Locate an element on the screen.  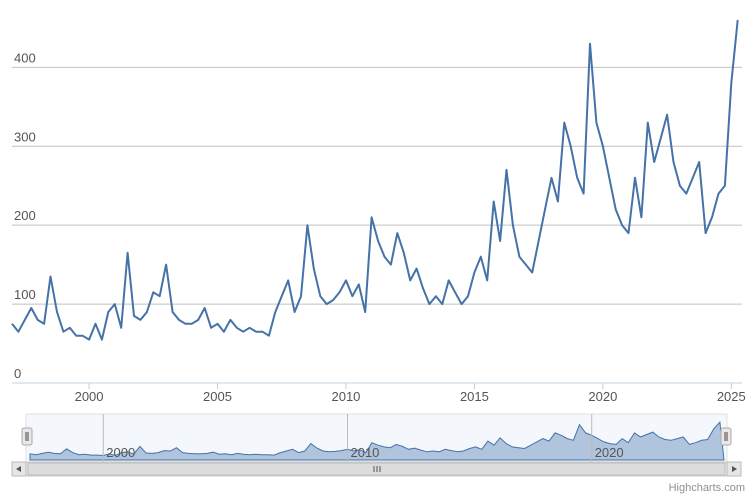
chevron-left-icon is located at coordinates (18, 469).